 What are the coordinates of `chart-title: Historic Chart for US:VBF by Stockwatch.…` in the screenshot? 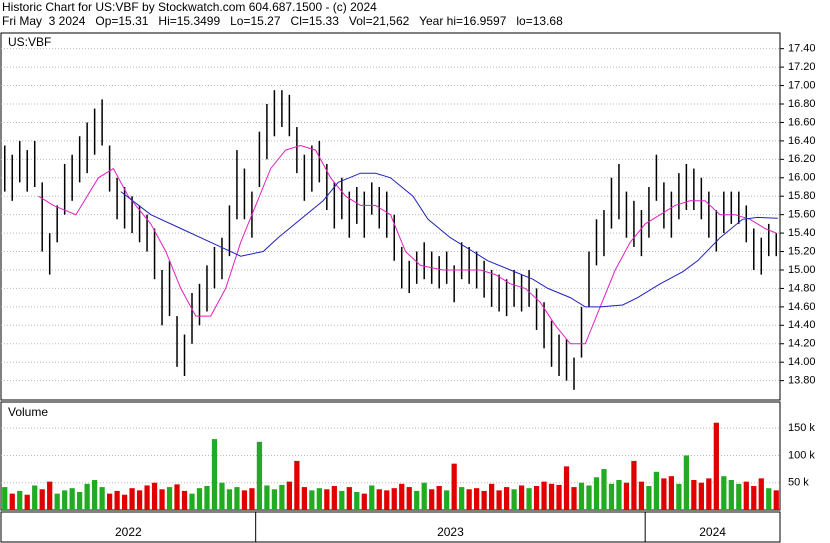 It's located at (189, 7).